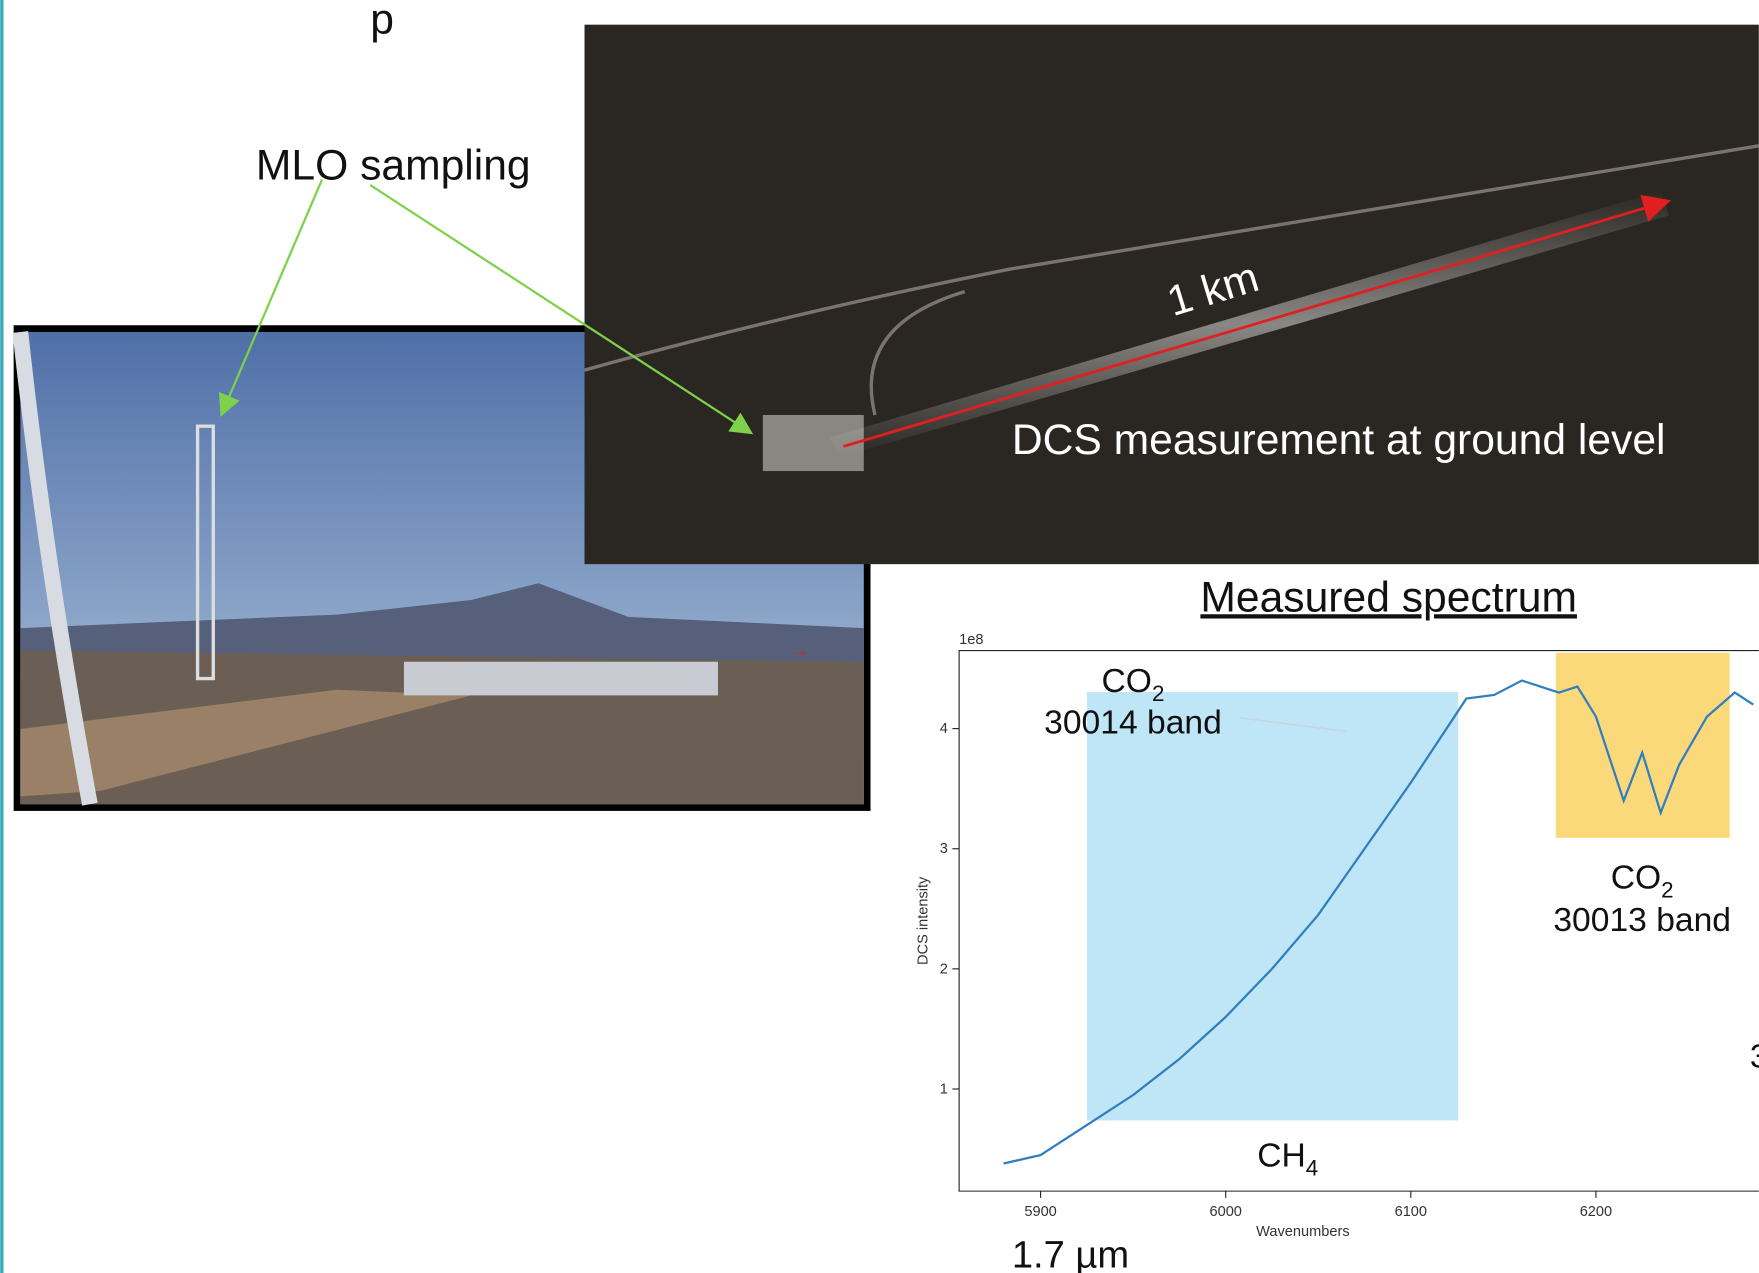 This screenshot has height=1273, width=1759. Describe the element at coordinates (944, 849) in the screenshot. I see `y-tick-label: 3` at that location.